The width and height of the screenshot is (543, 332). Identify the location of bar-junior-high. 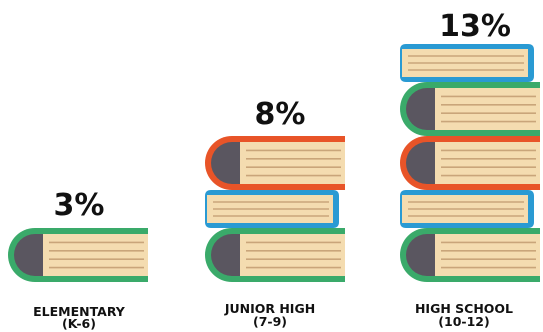
(275, 209).